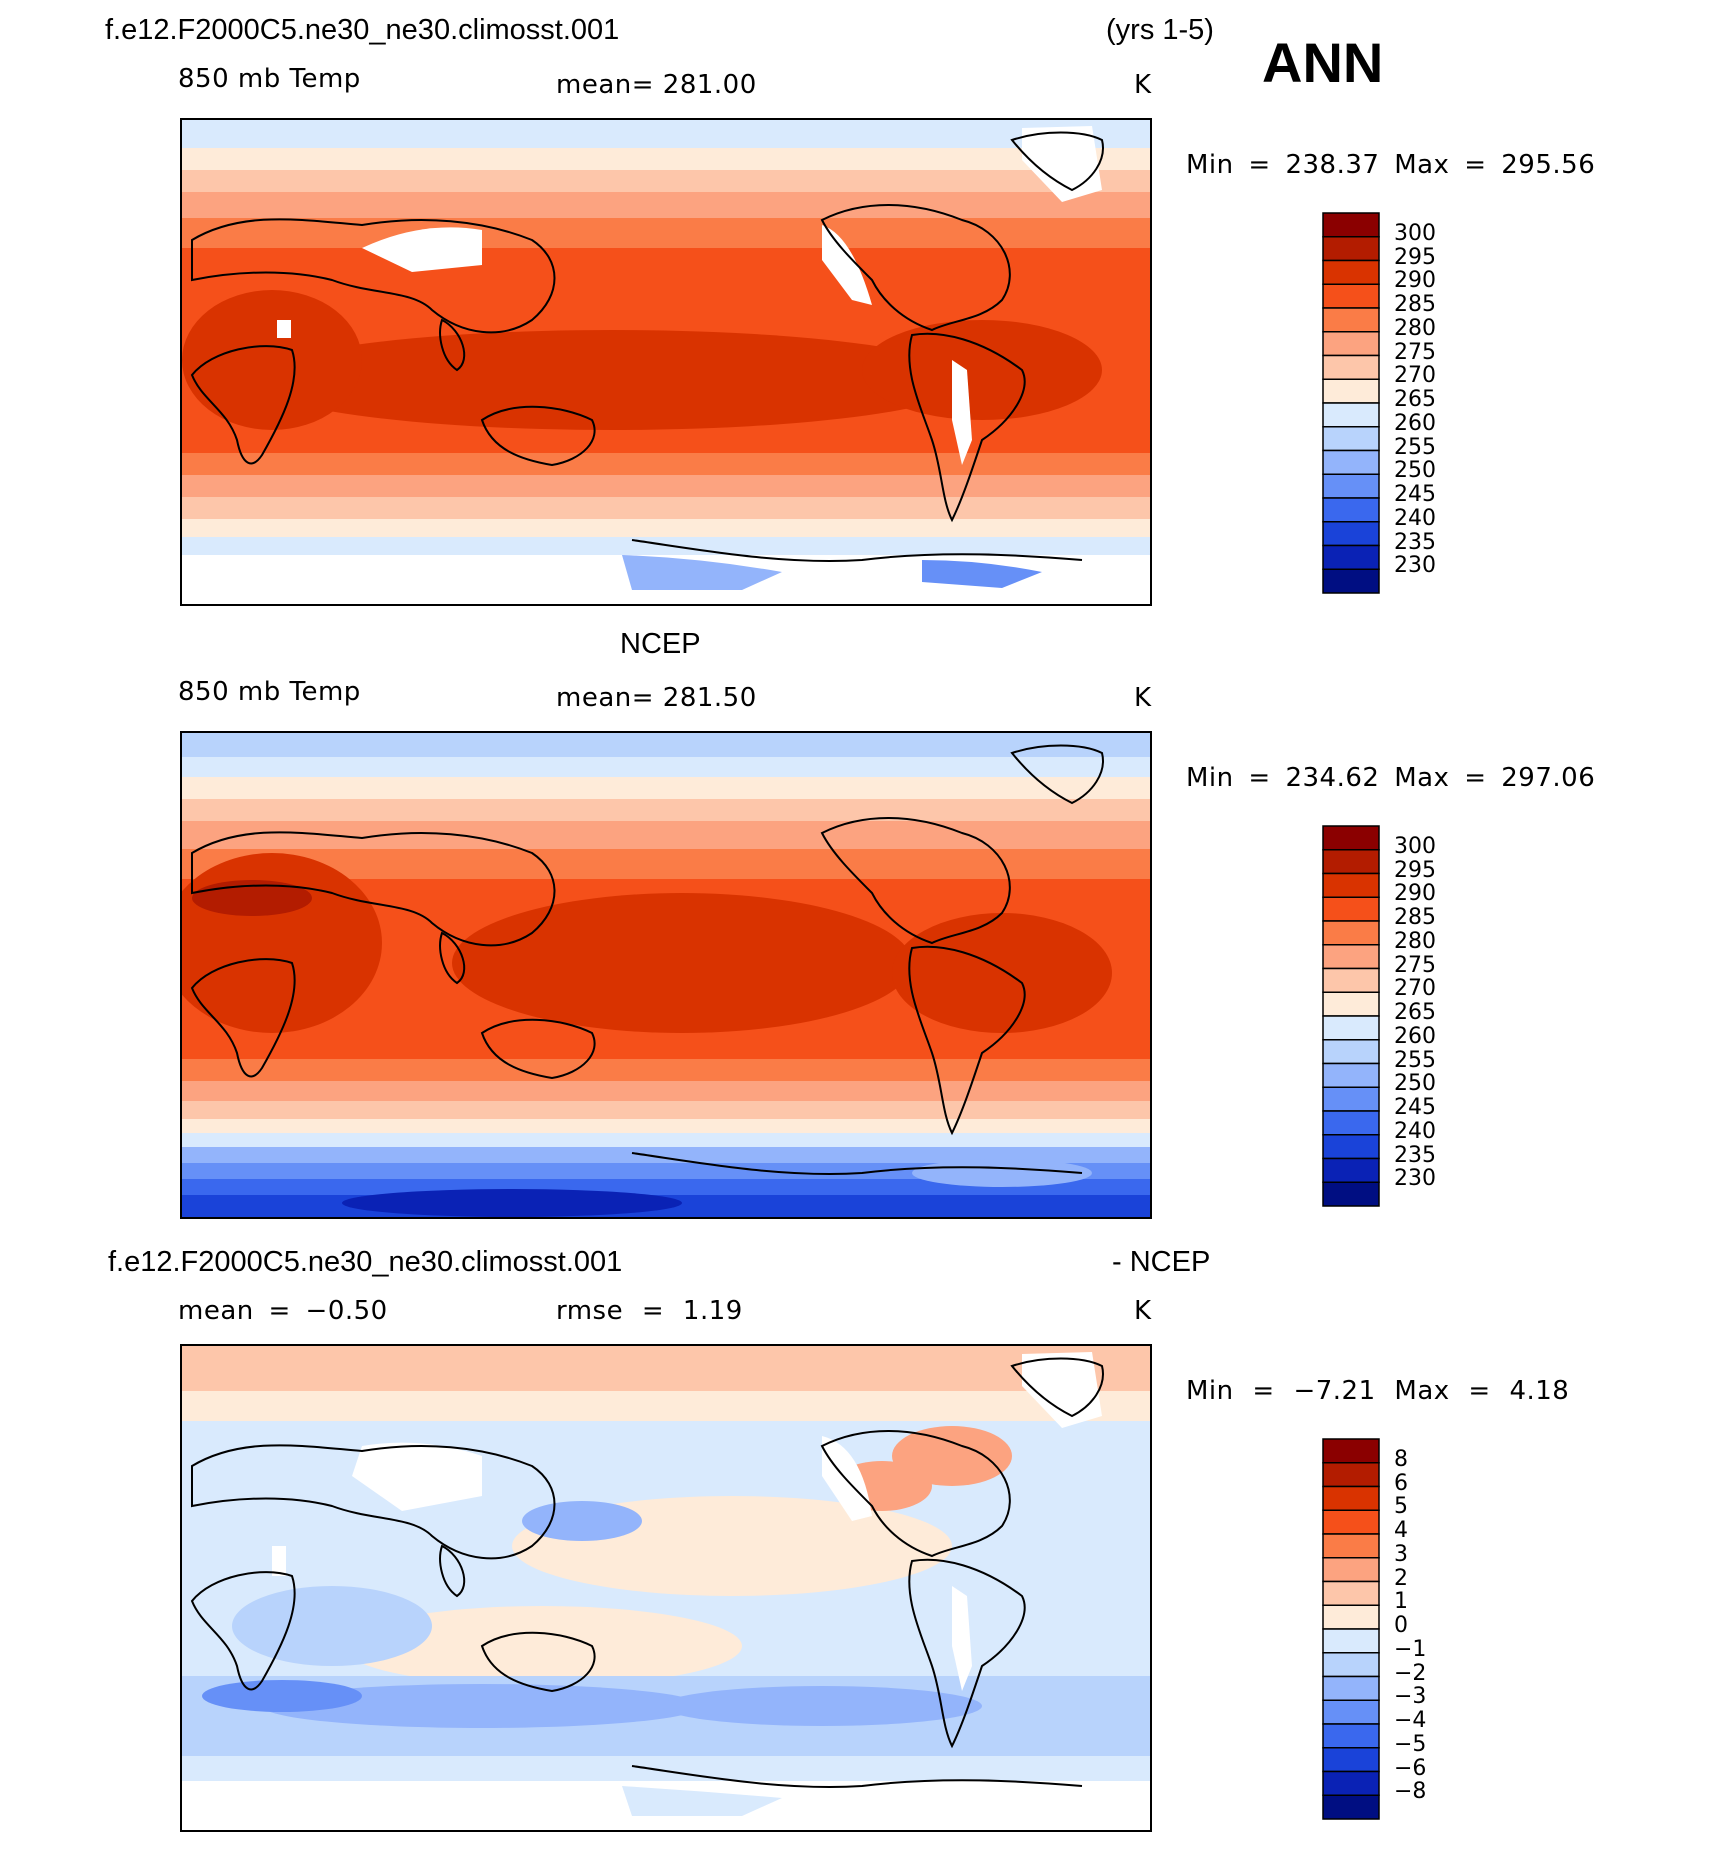 This screenshot has width=1710, height=1875. Describe the element at coordinates (362, 30) in the screenshot. I see `case-title: f.e12.F2000C5.ne30_ne30.climosst.001` at that location.